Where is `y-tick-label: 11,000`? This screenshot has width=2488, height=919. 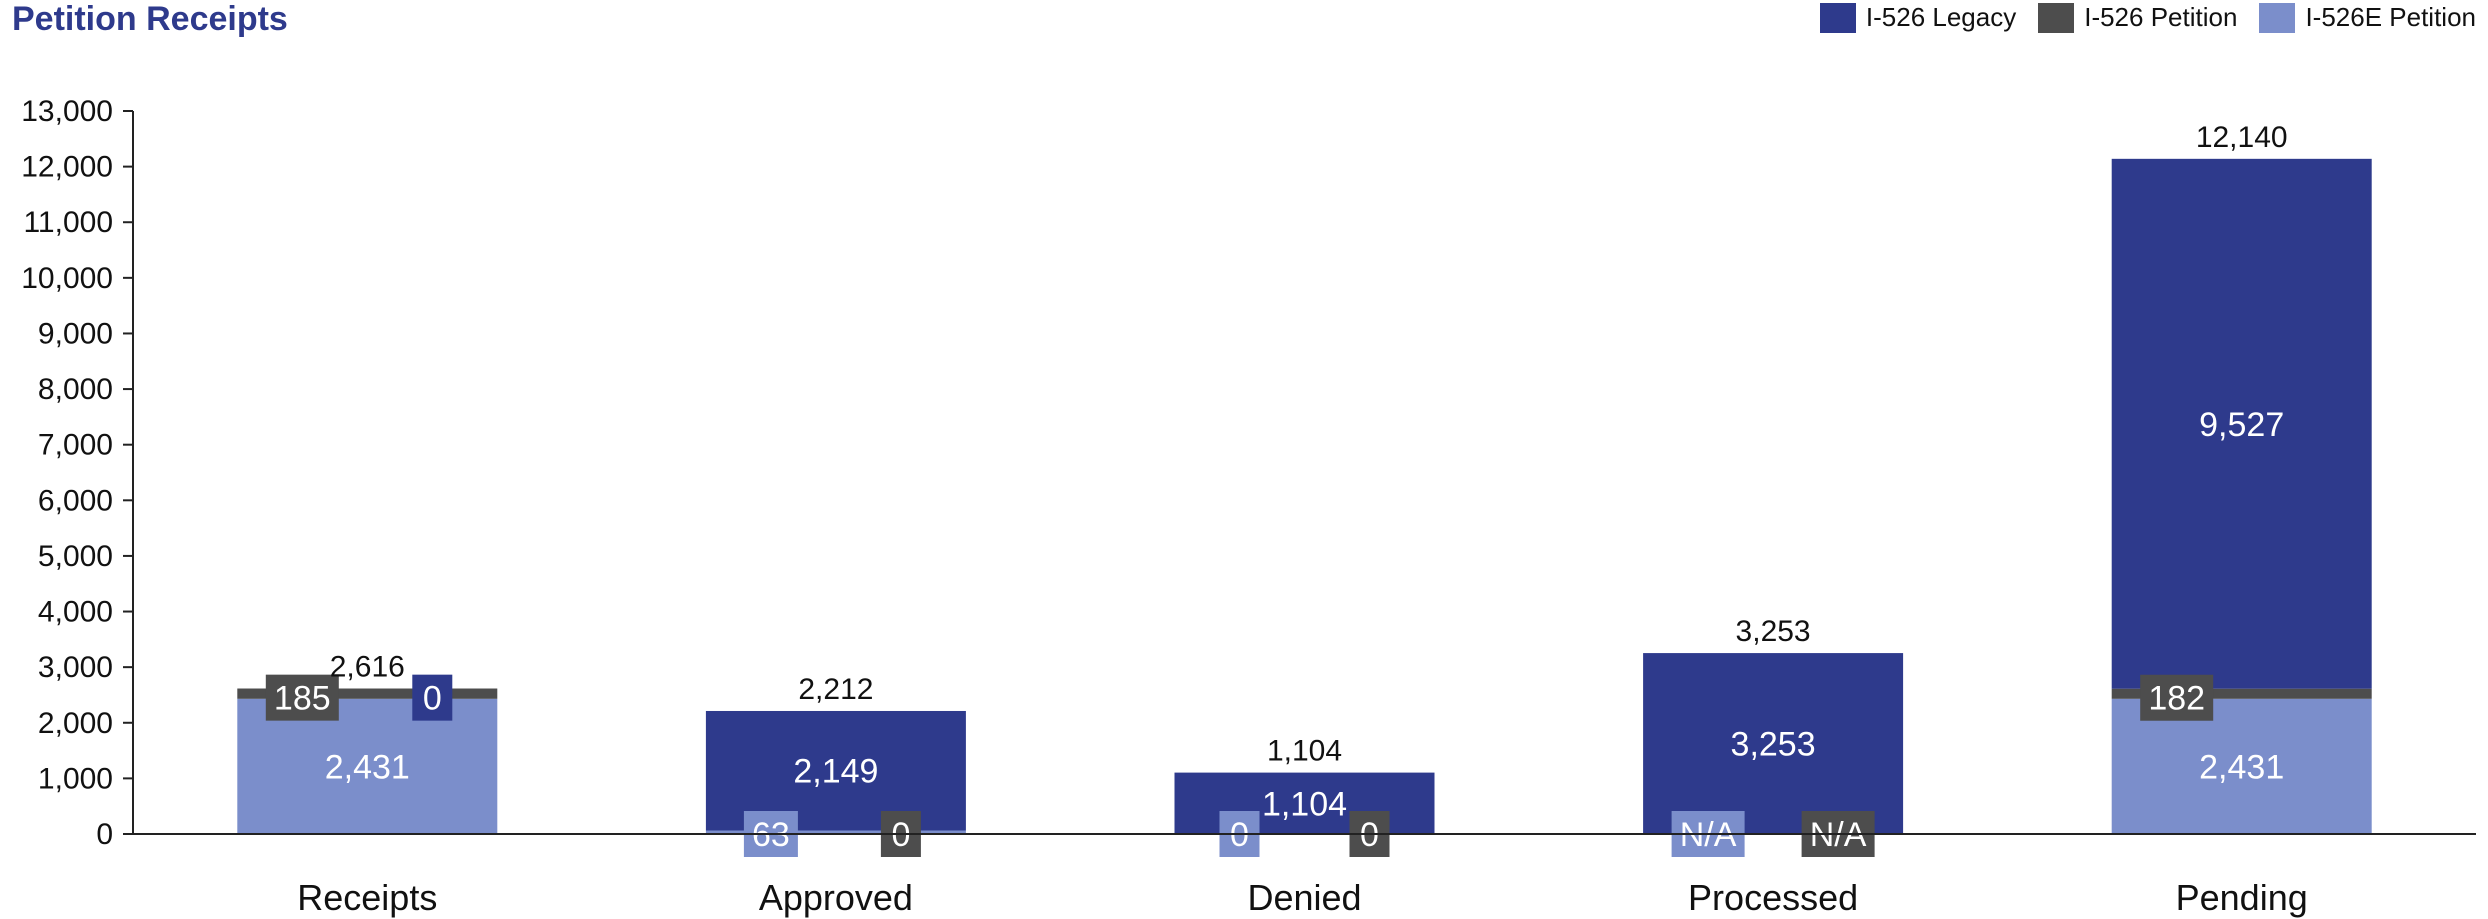
y-tick-label: 11,000 is located at coordinates (68, 222).